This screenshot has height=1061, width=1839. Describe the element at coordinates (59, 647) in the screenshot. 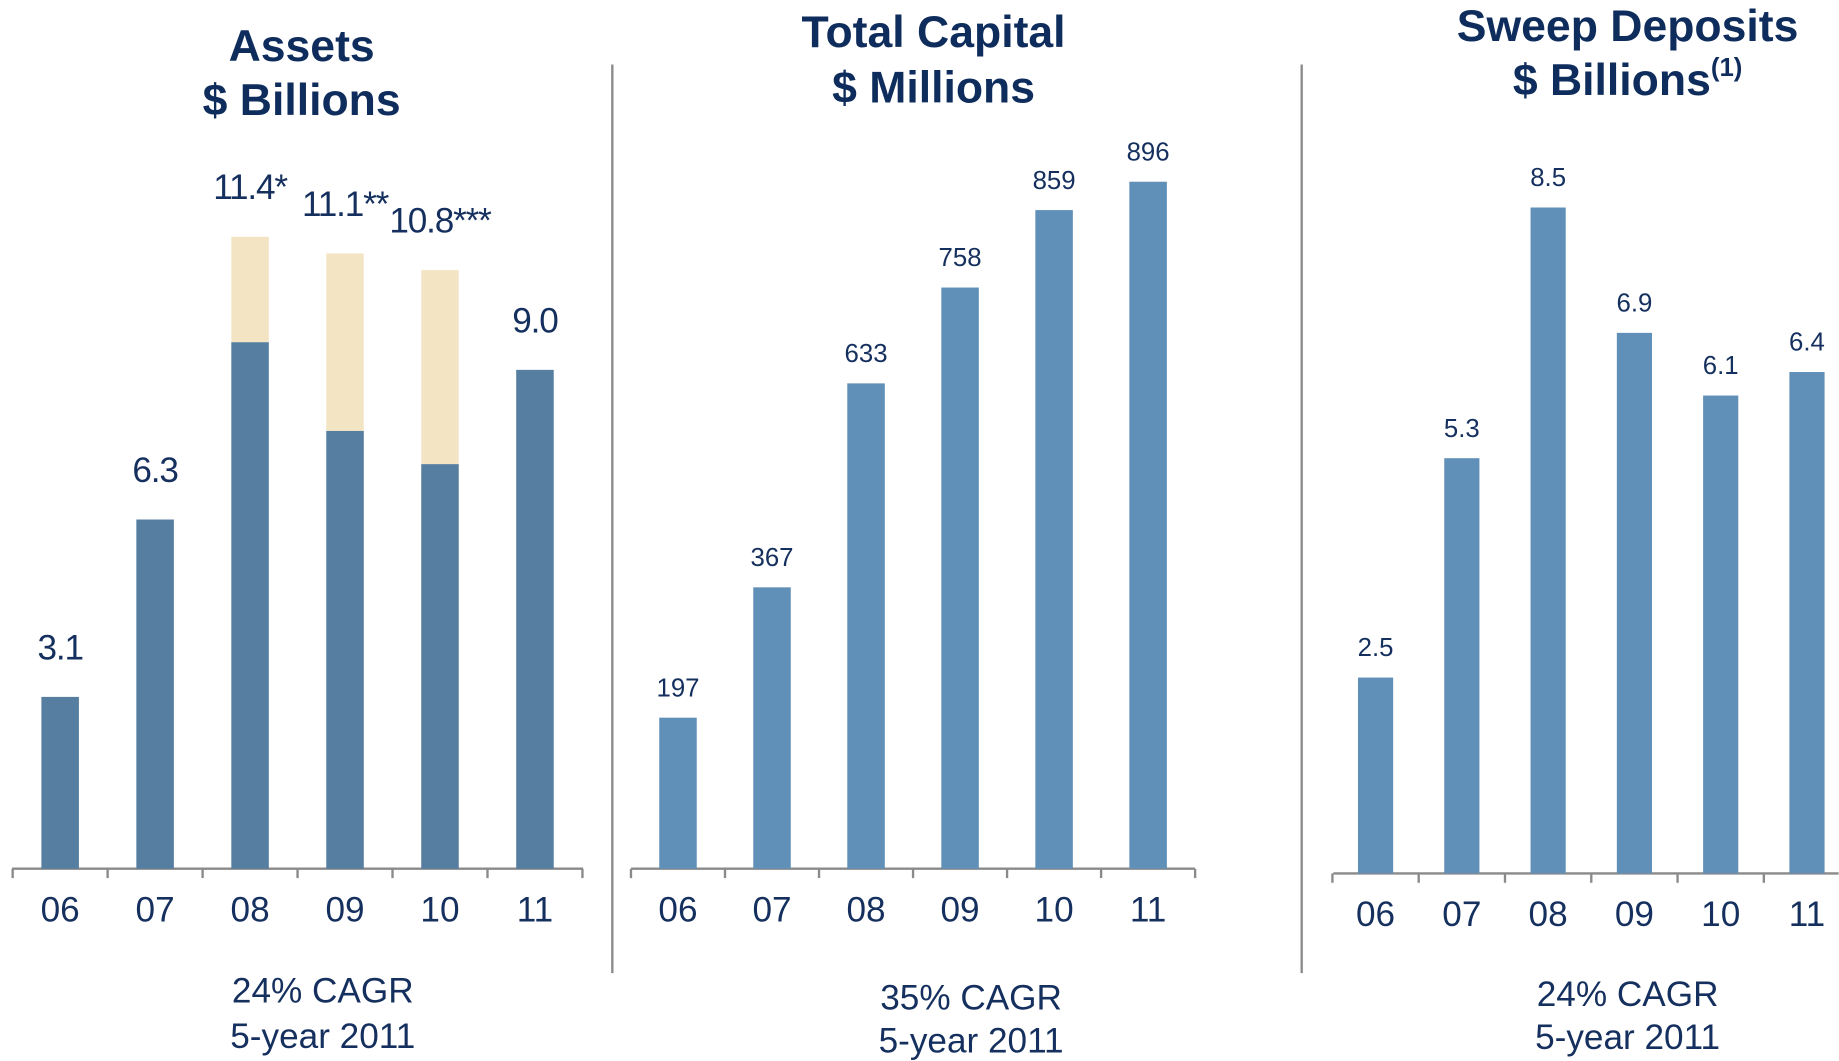

I see `data-label: 3.1` at that location.